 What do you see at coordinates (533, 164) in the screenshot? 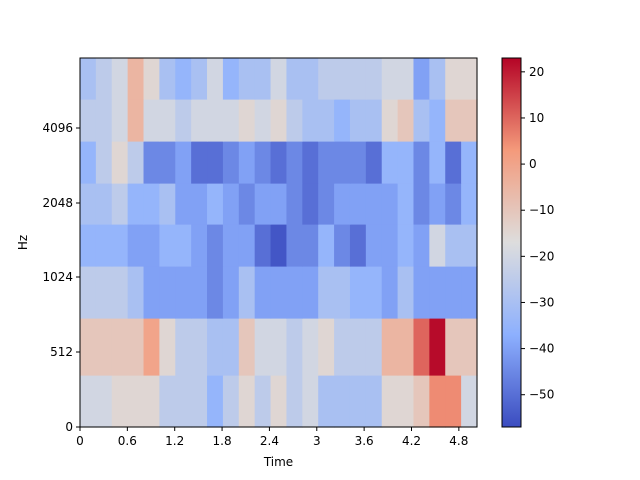
I see `colorbar-tick-label: 0` at bounding box center [533, 164].